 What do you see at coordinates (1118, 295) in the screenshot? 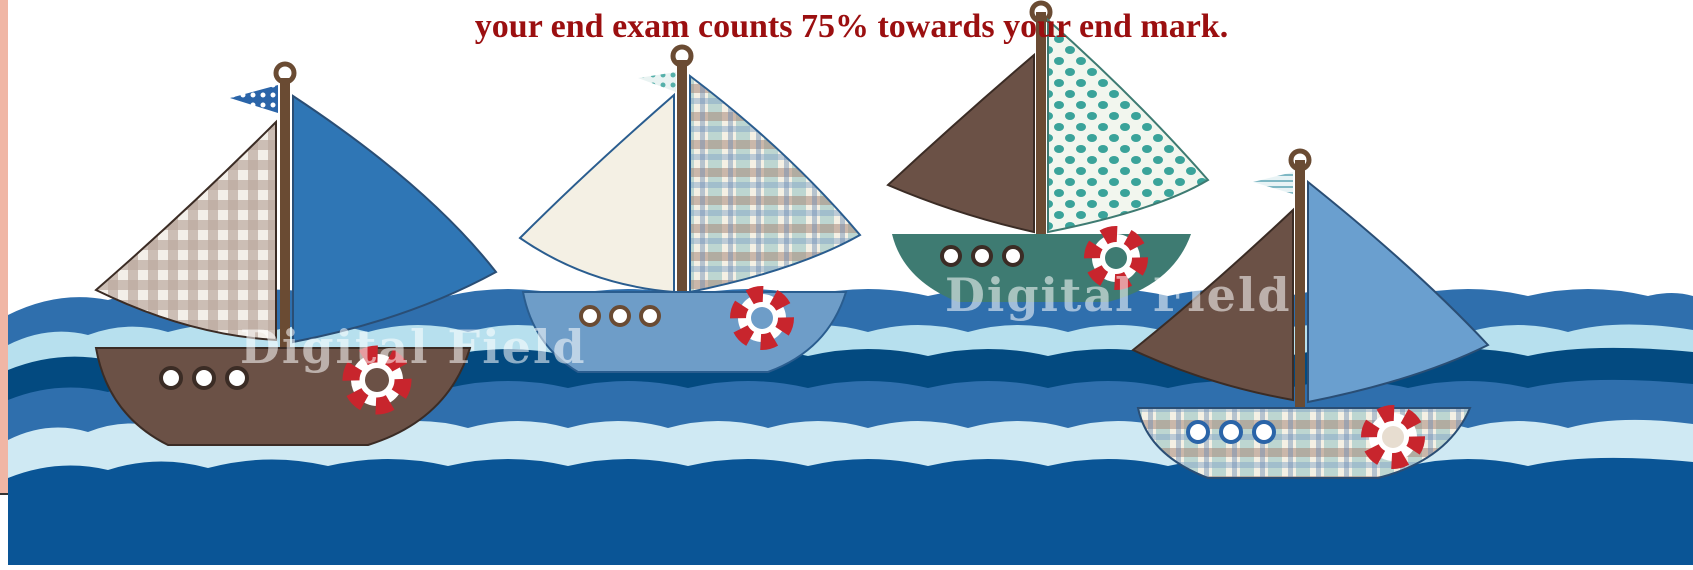
I see `watermark-right: Digital Field` at bounding box center [1118, 295].